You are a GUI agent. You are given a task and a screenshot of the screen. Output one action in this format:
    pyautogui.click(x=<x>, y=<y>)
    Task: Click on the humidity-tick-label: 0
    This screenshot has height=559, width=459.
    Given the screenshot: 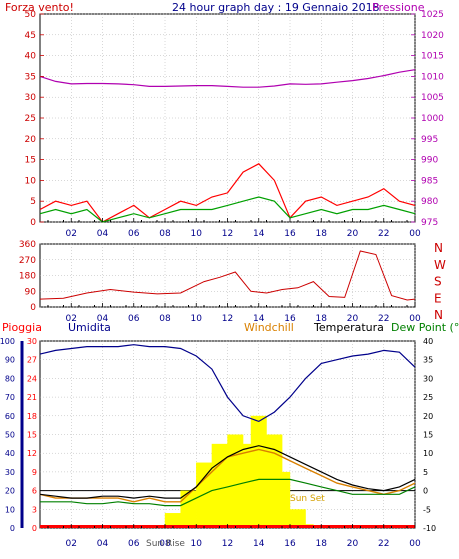 What is the action you would take?
    pyautogui.click(x=12, y=528)
    